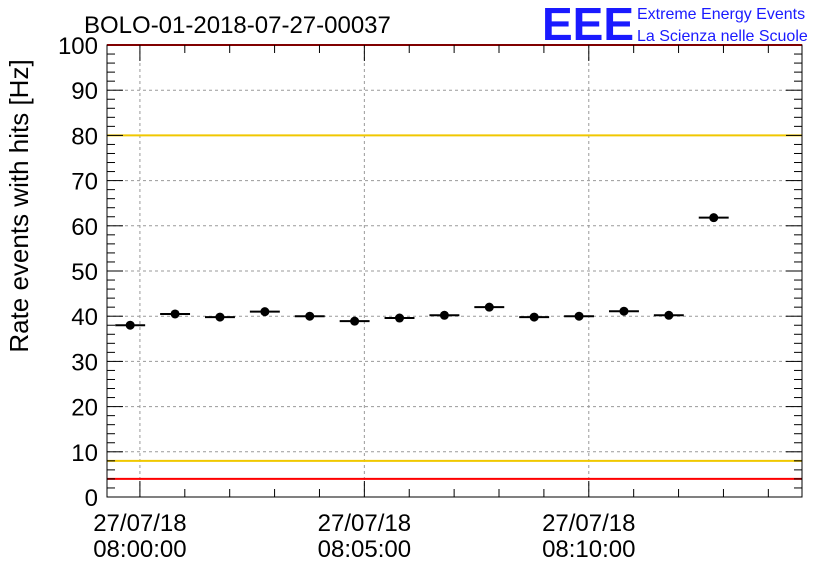 The image size is (836, 572). Describe the element at coordinates (84, 91) in the screenshot. I see `y-tick-label: 90` at that location.